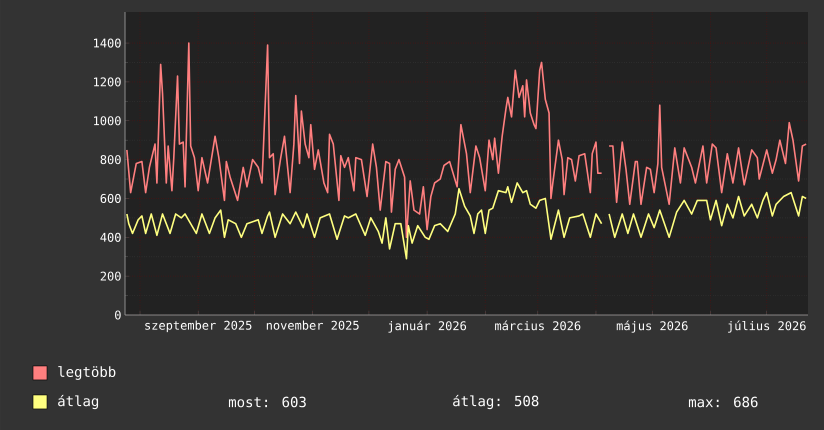 The image size is (824, 430). Describe the element at coordinates (107, 121) in the screenshot. I see `y-tick-label: 1000` at that location.